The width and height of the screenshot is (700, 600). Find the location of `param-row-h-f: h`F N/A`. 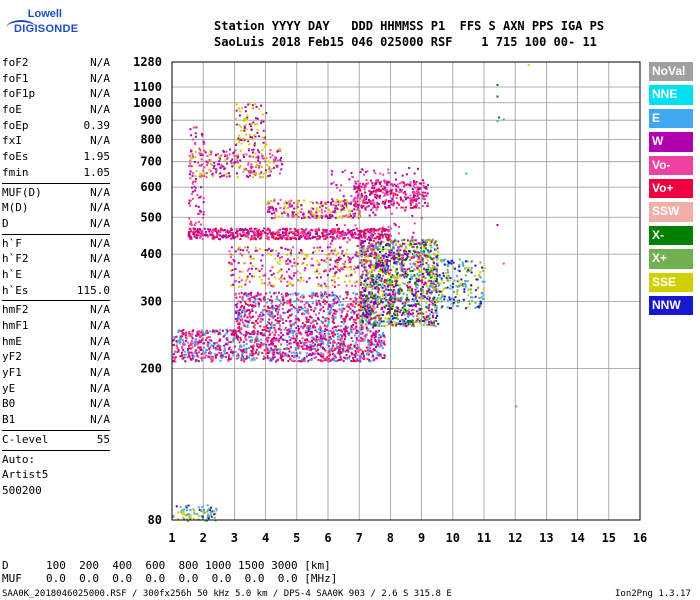

param-row-h-f: h`F N/A is located at coordinates (56, 245).